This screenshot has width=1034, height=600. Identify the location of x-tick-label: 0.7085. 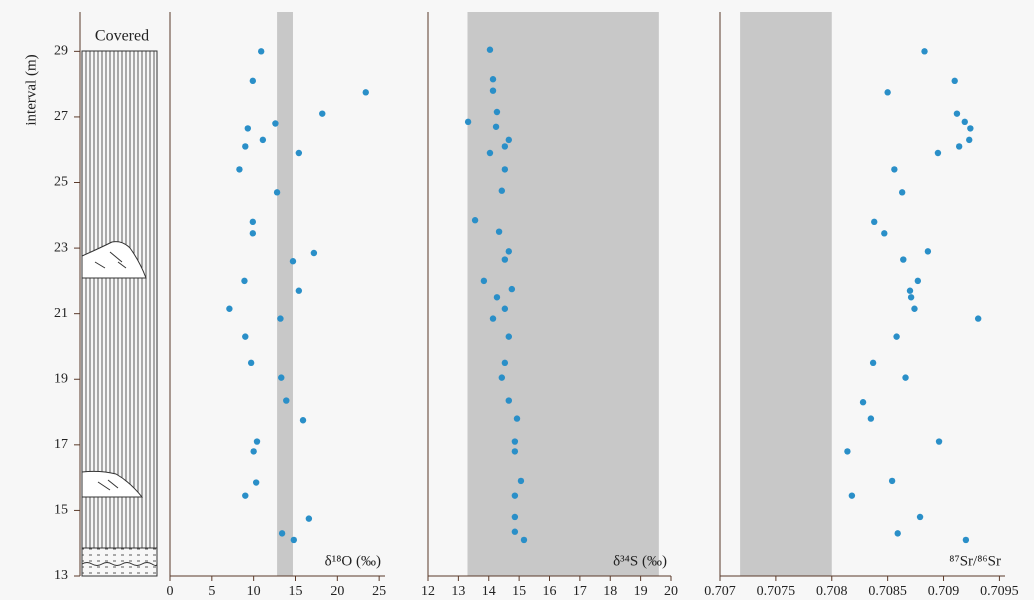
(887, 591).